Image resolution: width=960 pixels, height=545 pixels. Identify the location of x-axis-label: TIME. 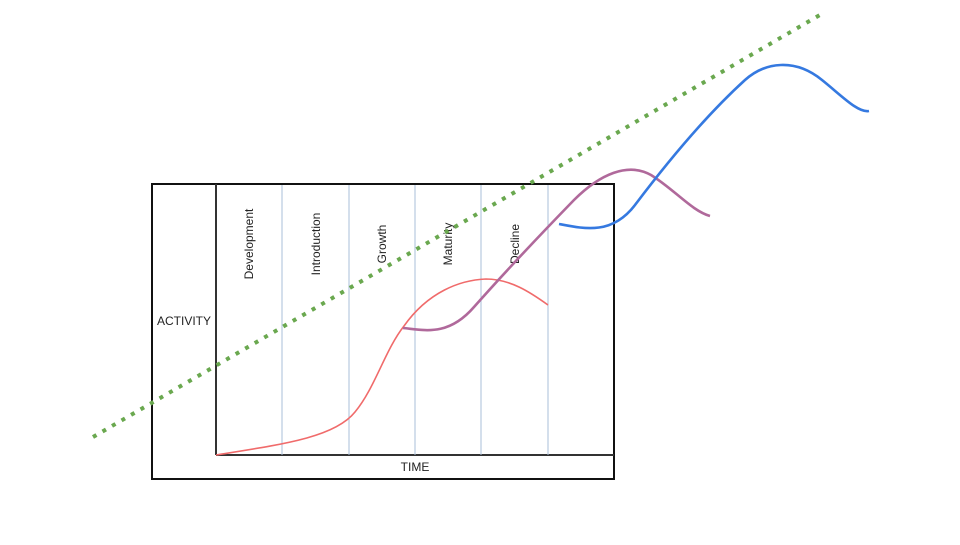
(415, 467).